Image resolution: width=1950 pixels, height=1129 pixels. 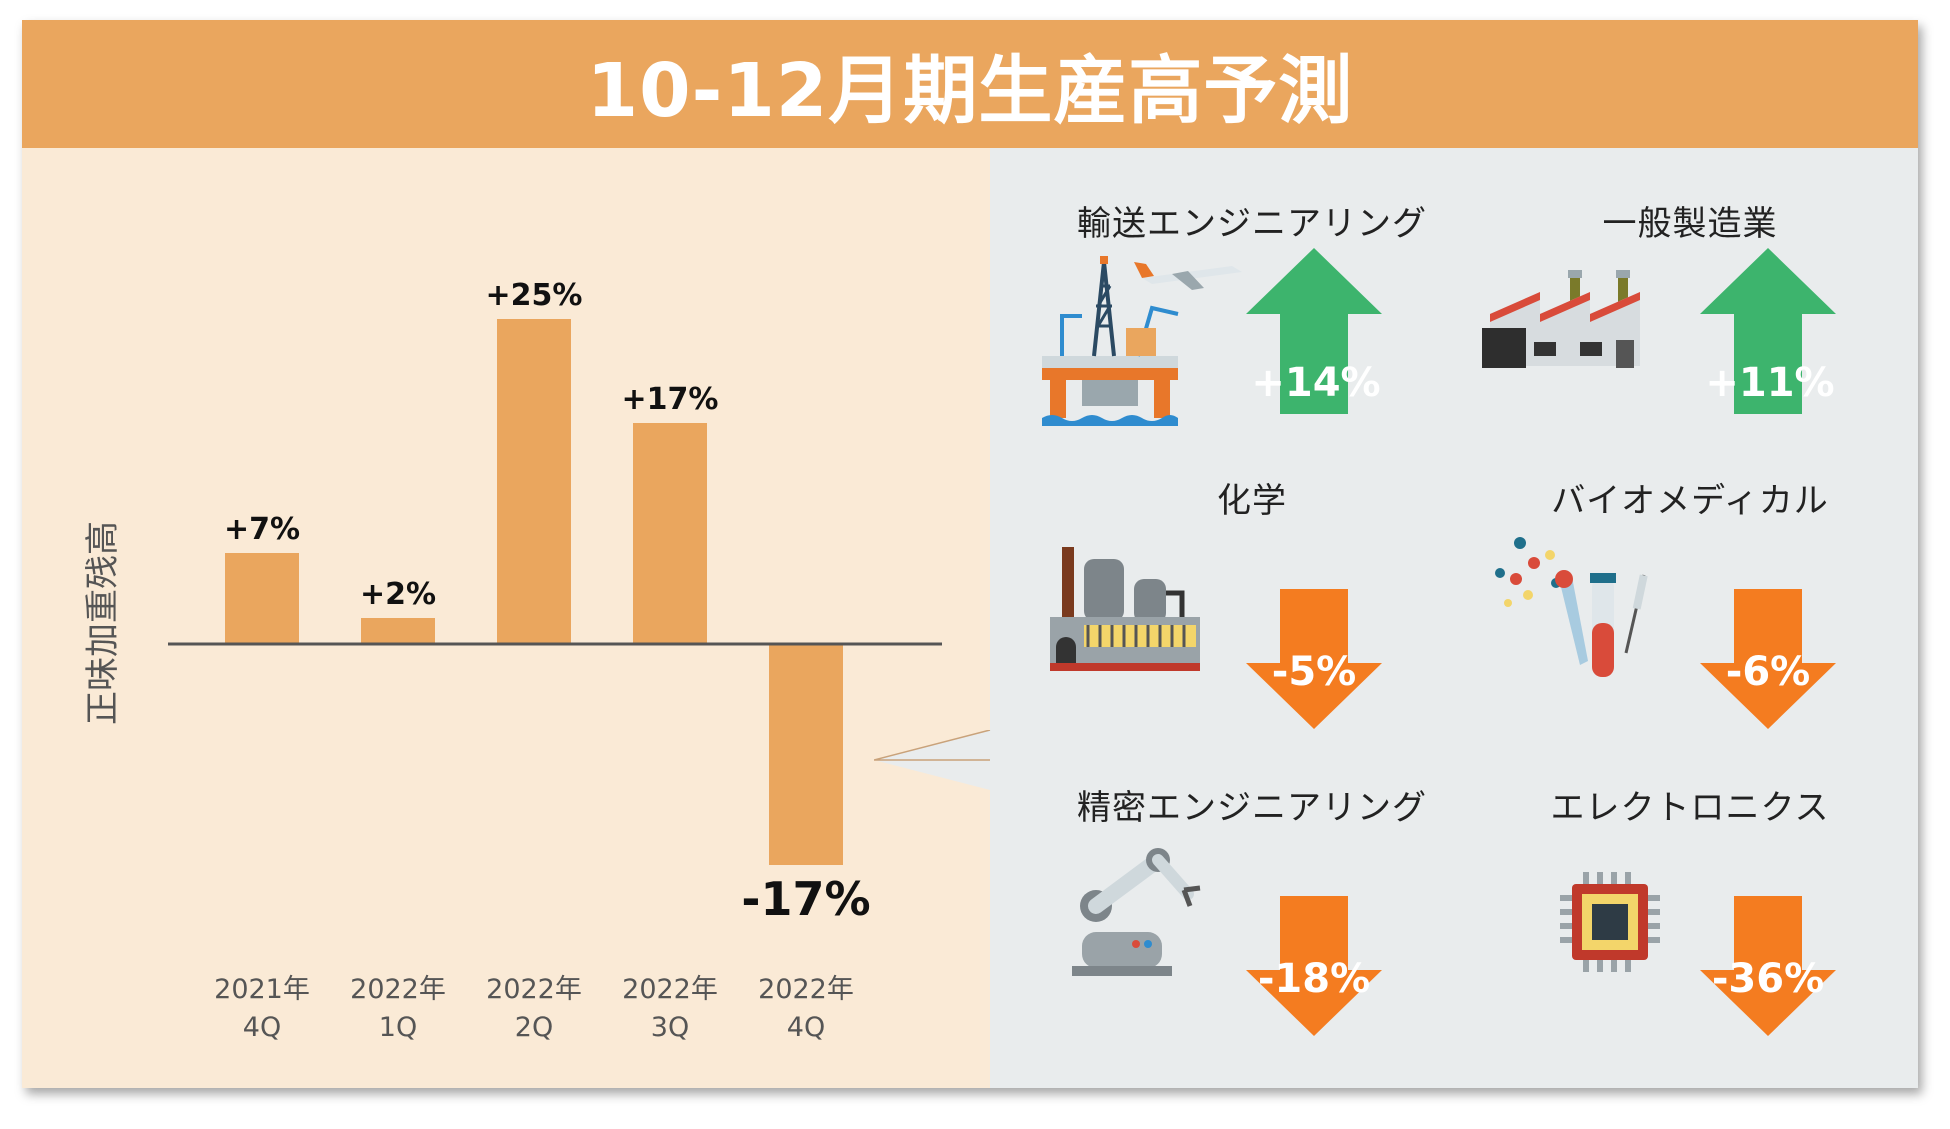 What do you see at coordinates (1136, 912) in the screenshot?
I see `robot-arm-icon` at bounding box center [1136, 912].